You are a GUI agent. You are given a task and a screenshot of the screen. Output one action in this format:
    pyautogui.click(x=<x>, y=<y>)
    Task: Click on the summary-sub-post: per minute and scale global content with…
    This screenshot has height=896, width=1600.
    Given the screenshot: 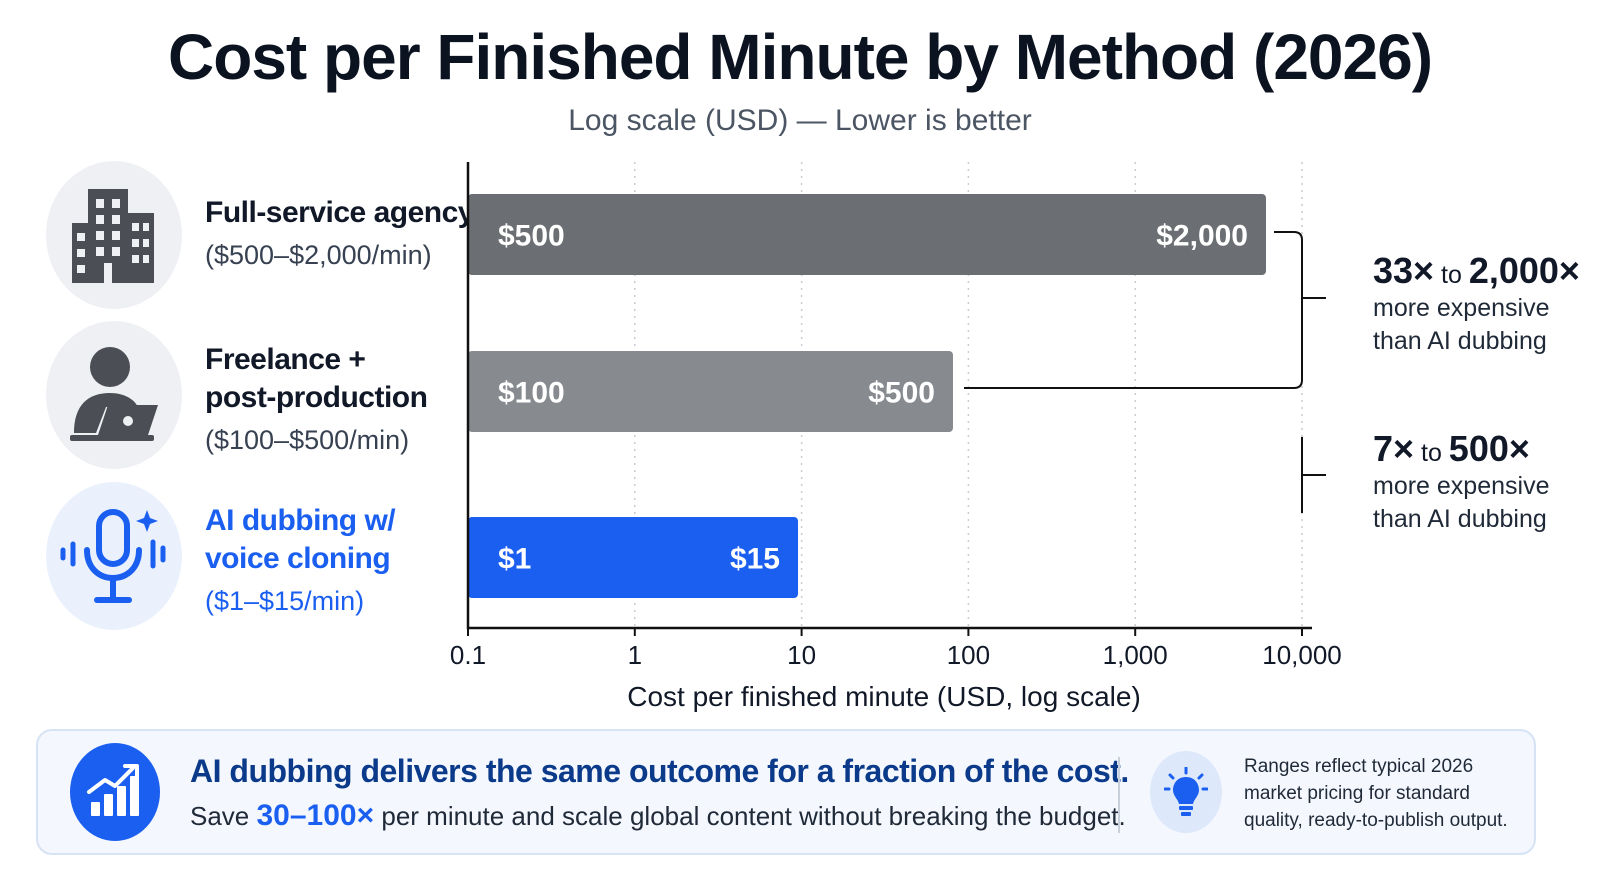 What is the action you would take?
    pyautogui.click(x=750, y=816)
    